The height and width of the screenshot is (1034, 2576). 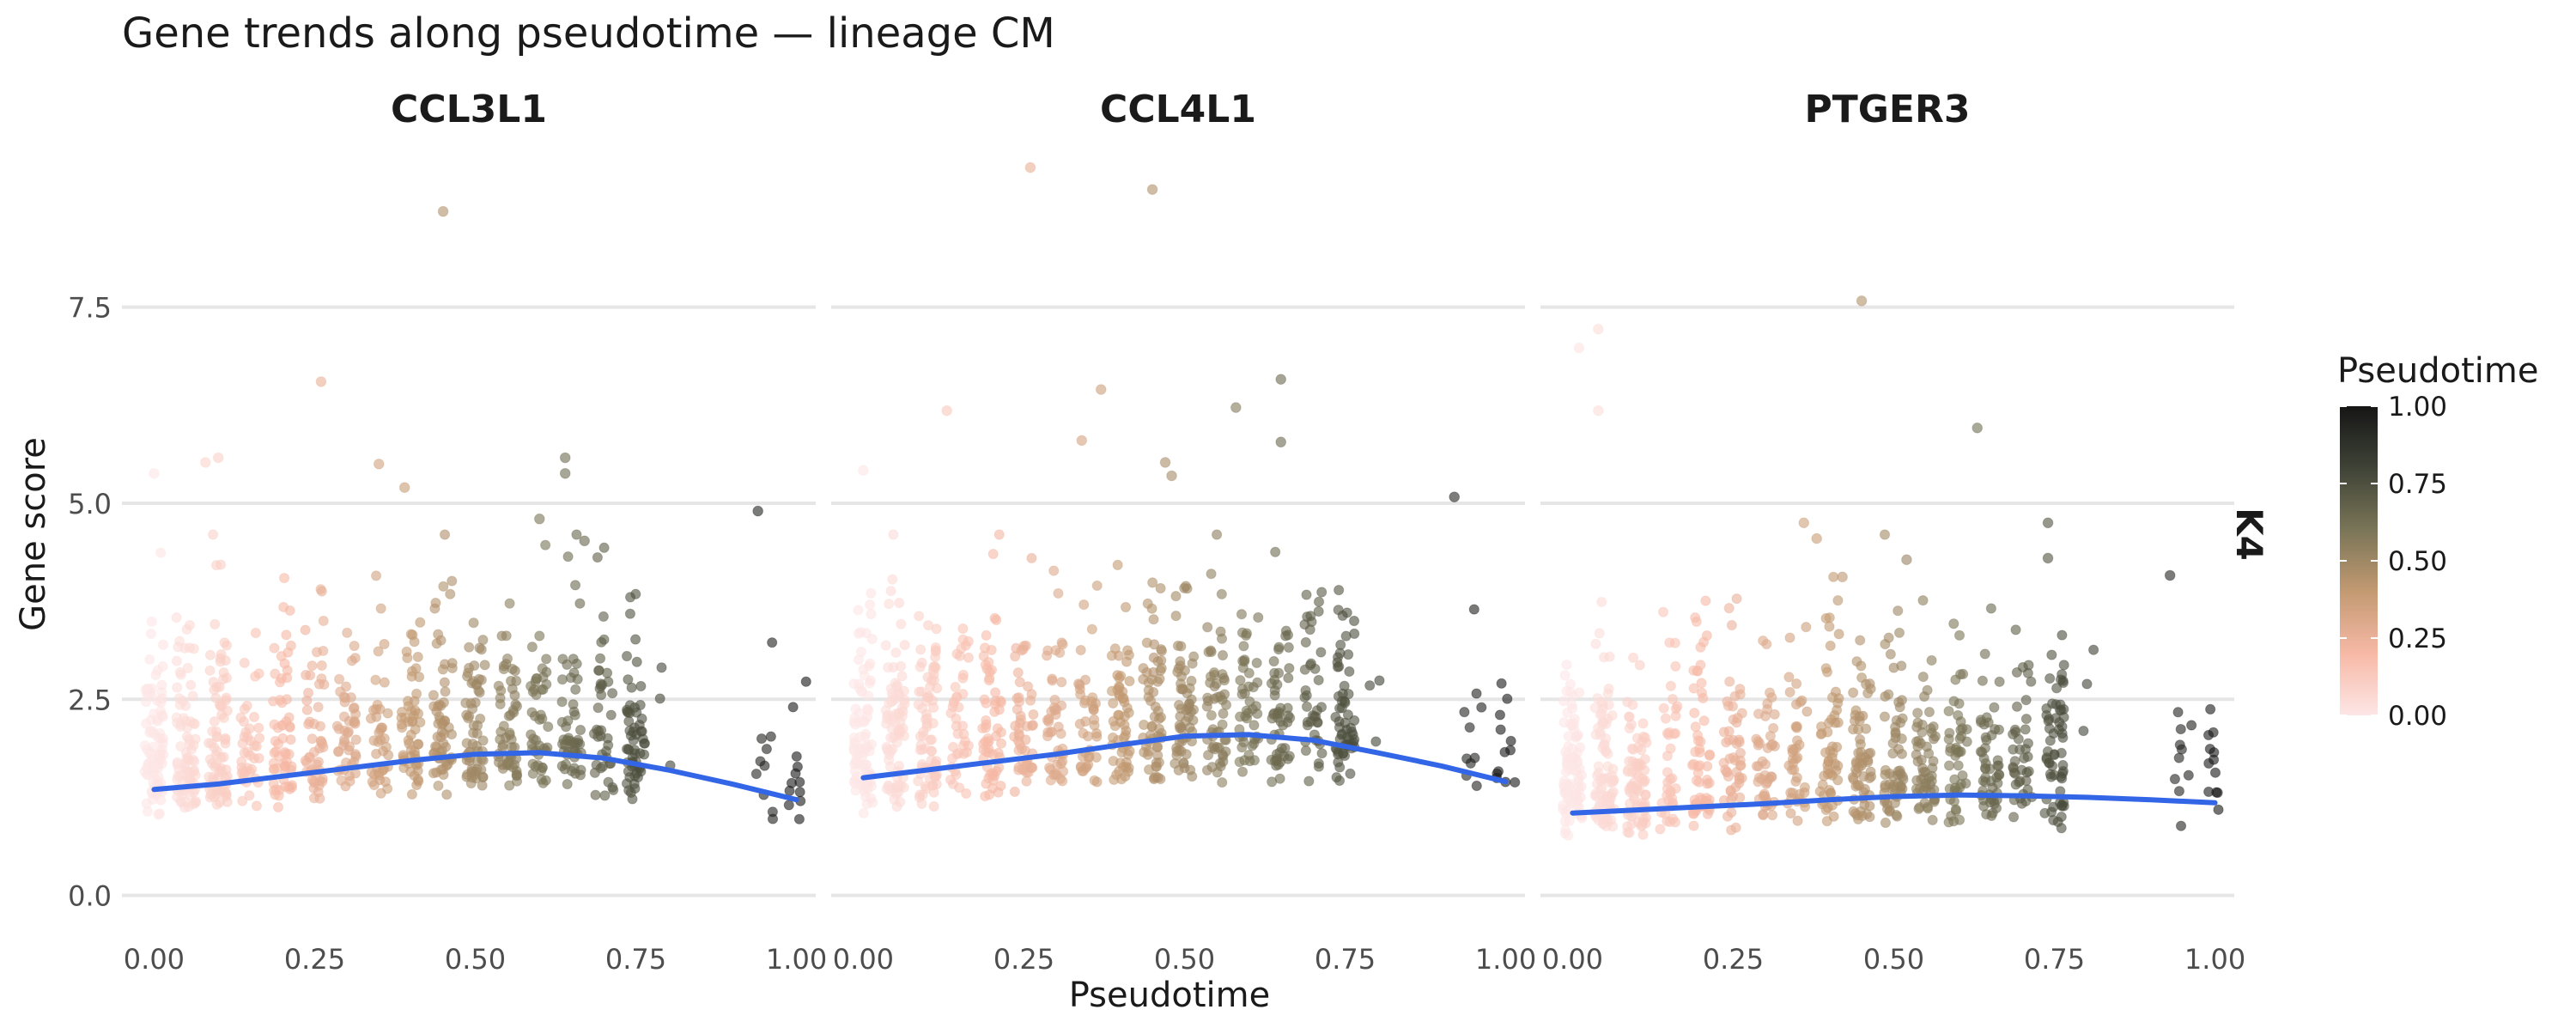 What do you see at coordinates (154, 959) in the screenshot?
I see `x-tick-label: 0.00` at bounding box center [154, 959].